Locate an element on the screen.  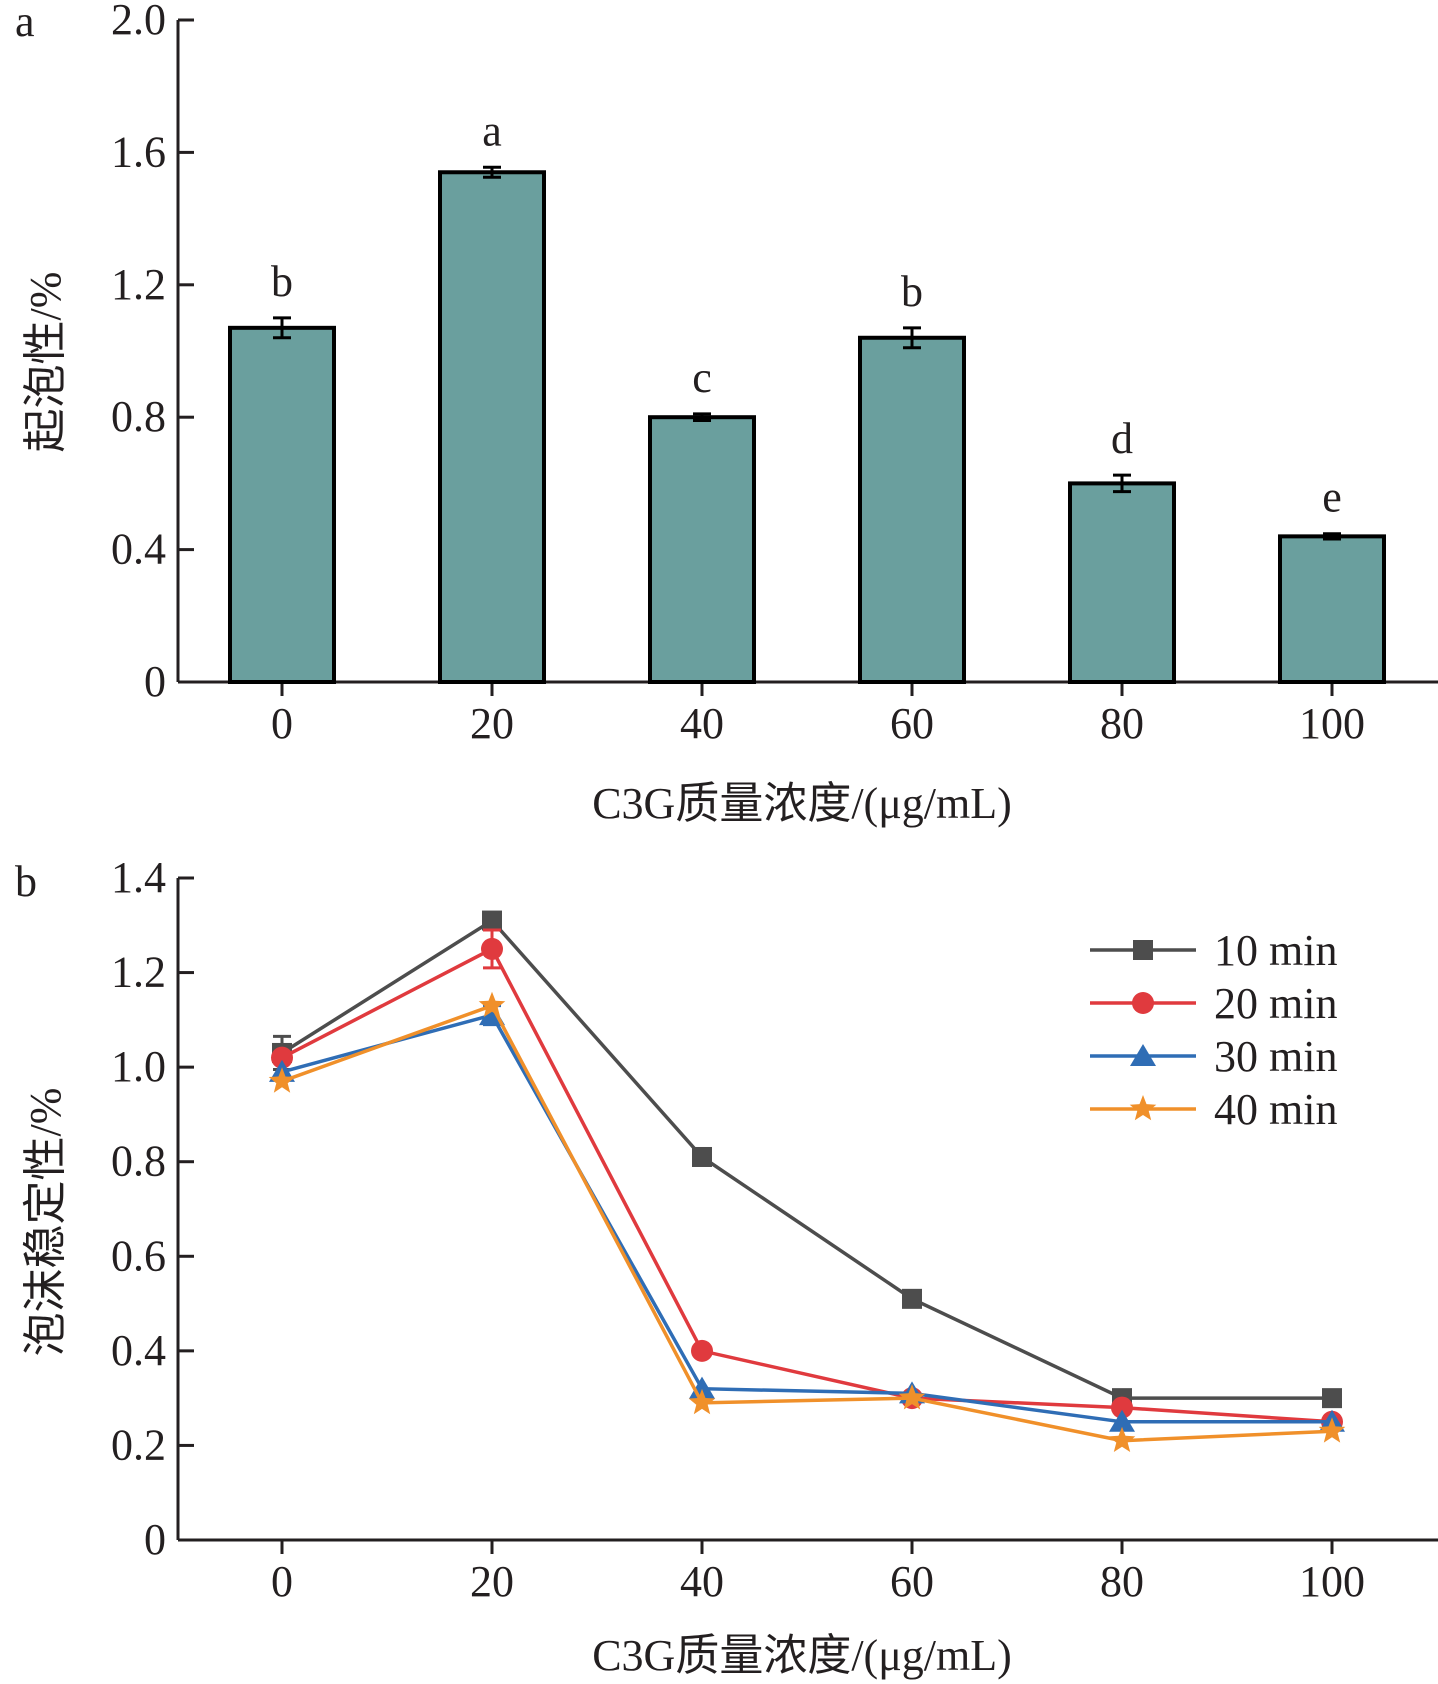
panel-a-x-tick-label: 80 is located at coordinates (1122, 723).